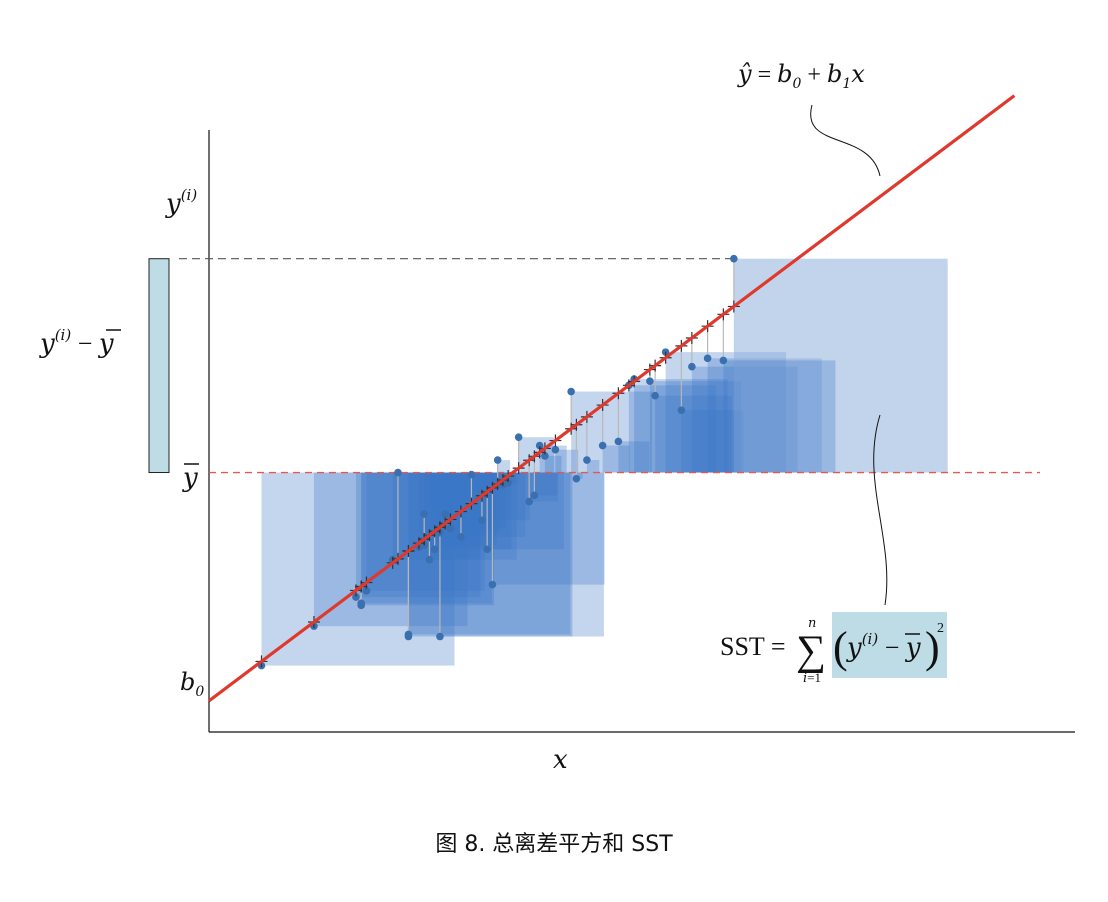  Describe the element at coordinates (190, 478) in the screenshot. I see `ybar-label: y` at that location.